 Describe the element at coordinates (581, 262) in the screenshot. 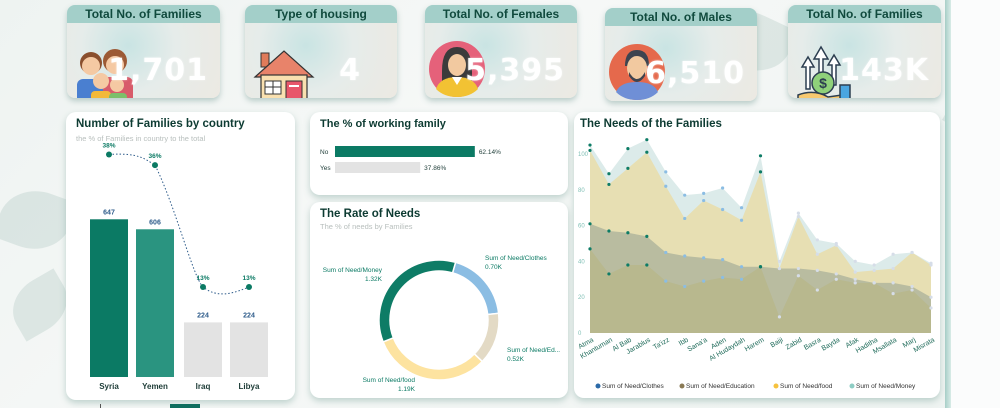

I see `y-tick-label: 40` at that location.